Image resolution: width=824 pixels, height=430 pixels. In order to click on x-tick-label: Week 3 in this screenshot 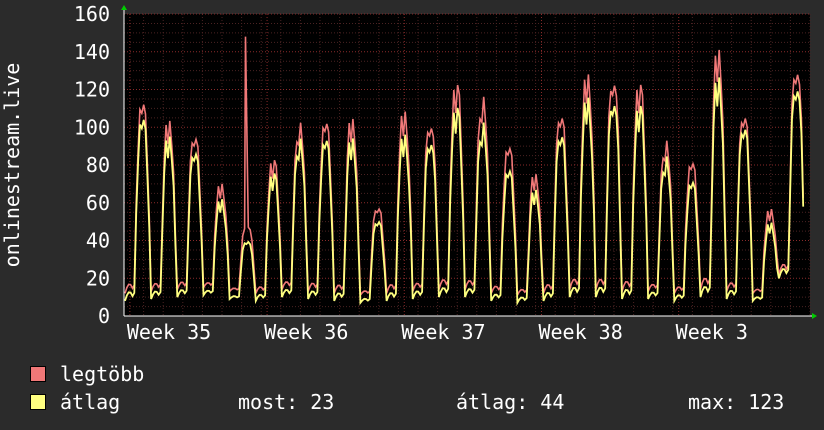, I will do `click(712, 332)`.